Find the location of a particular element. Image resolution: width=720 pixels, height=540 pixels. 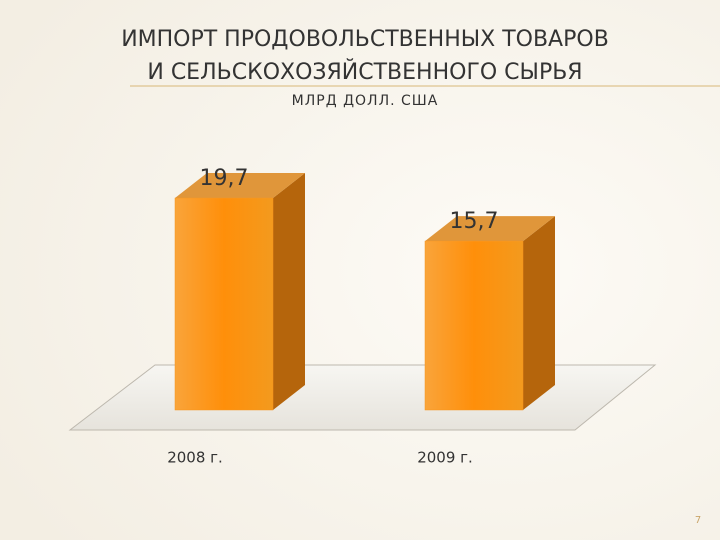

page-number: 7 is located at coordinates (698, 520).